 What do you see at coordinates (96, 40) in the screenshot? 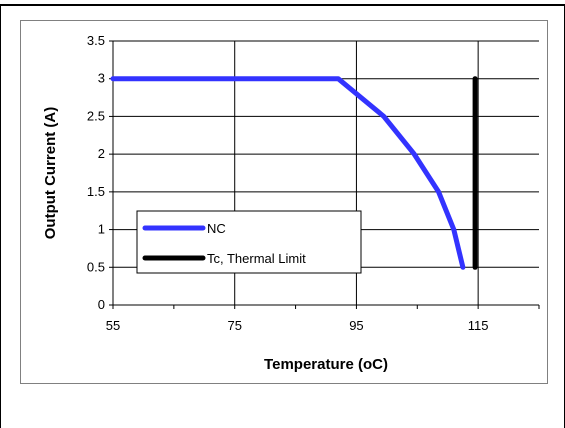
I see `y-tick-label: 3.5` at bounding box center [96, 40].